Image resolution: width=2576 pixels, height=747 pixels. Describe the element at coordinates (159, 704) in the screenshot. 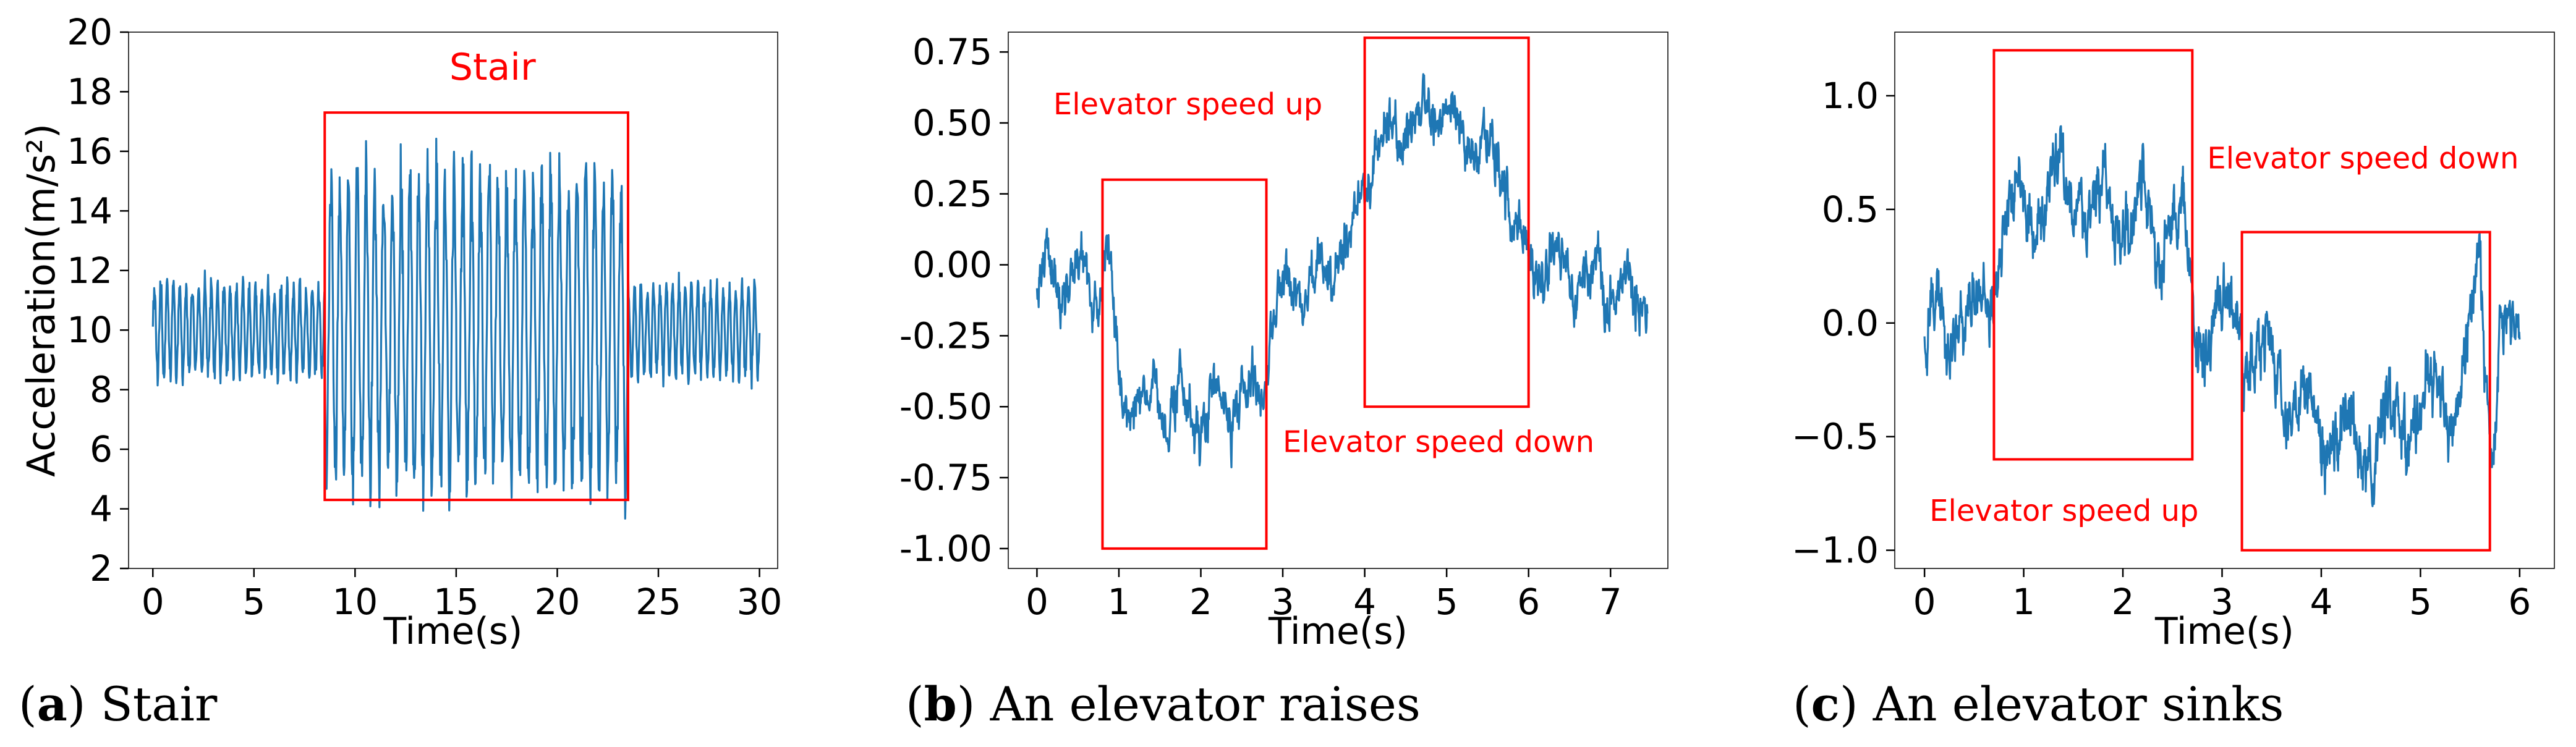

I see `caption-a-text: Stair` at that location.